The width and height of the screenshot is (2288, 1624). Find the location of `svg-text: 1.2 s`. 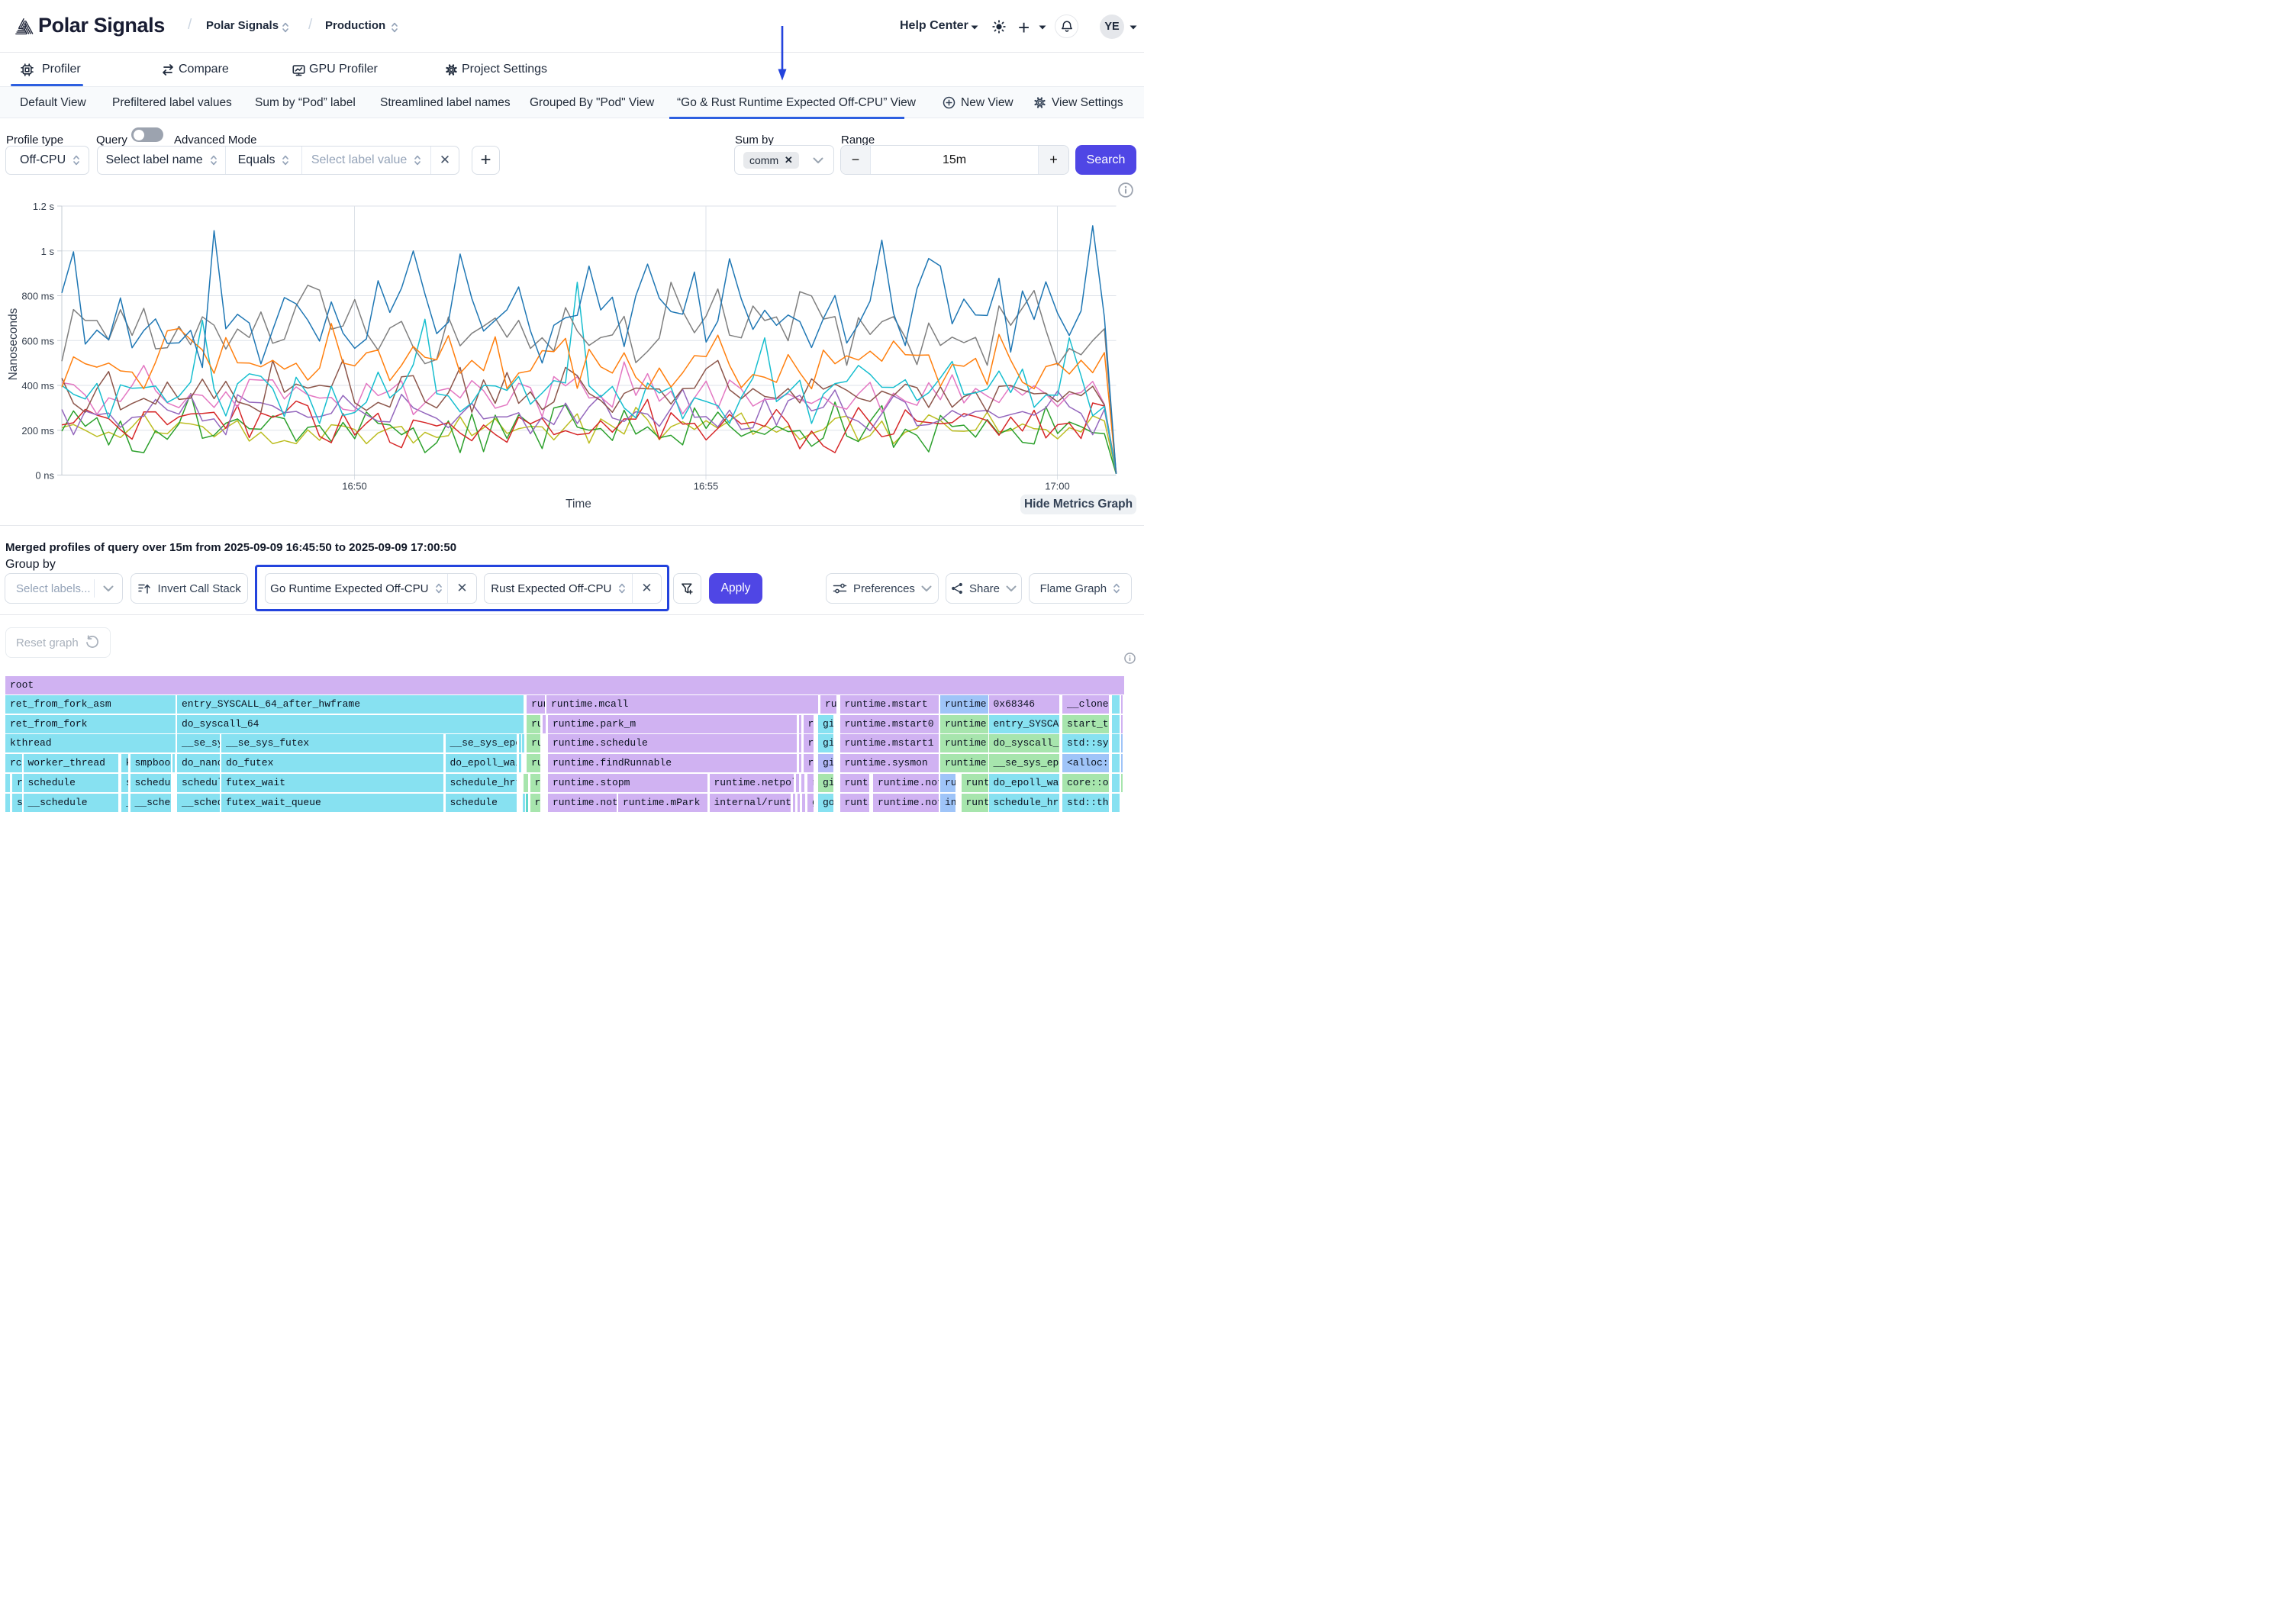

svg-text: 1.2 s is located at coordinates (44, 206).